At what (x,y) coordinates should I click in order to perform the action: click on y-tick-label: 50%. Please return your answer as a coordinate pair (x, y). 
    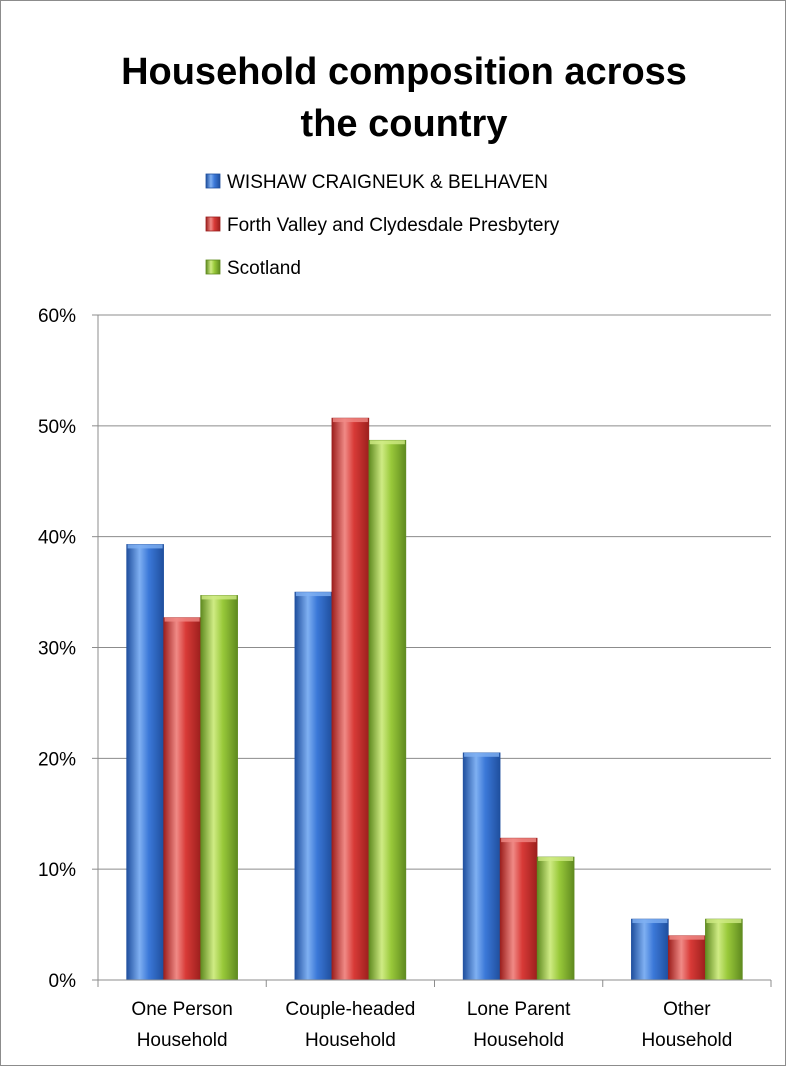
    Looking at the image, I should click on (57, 427).